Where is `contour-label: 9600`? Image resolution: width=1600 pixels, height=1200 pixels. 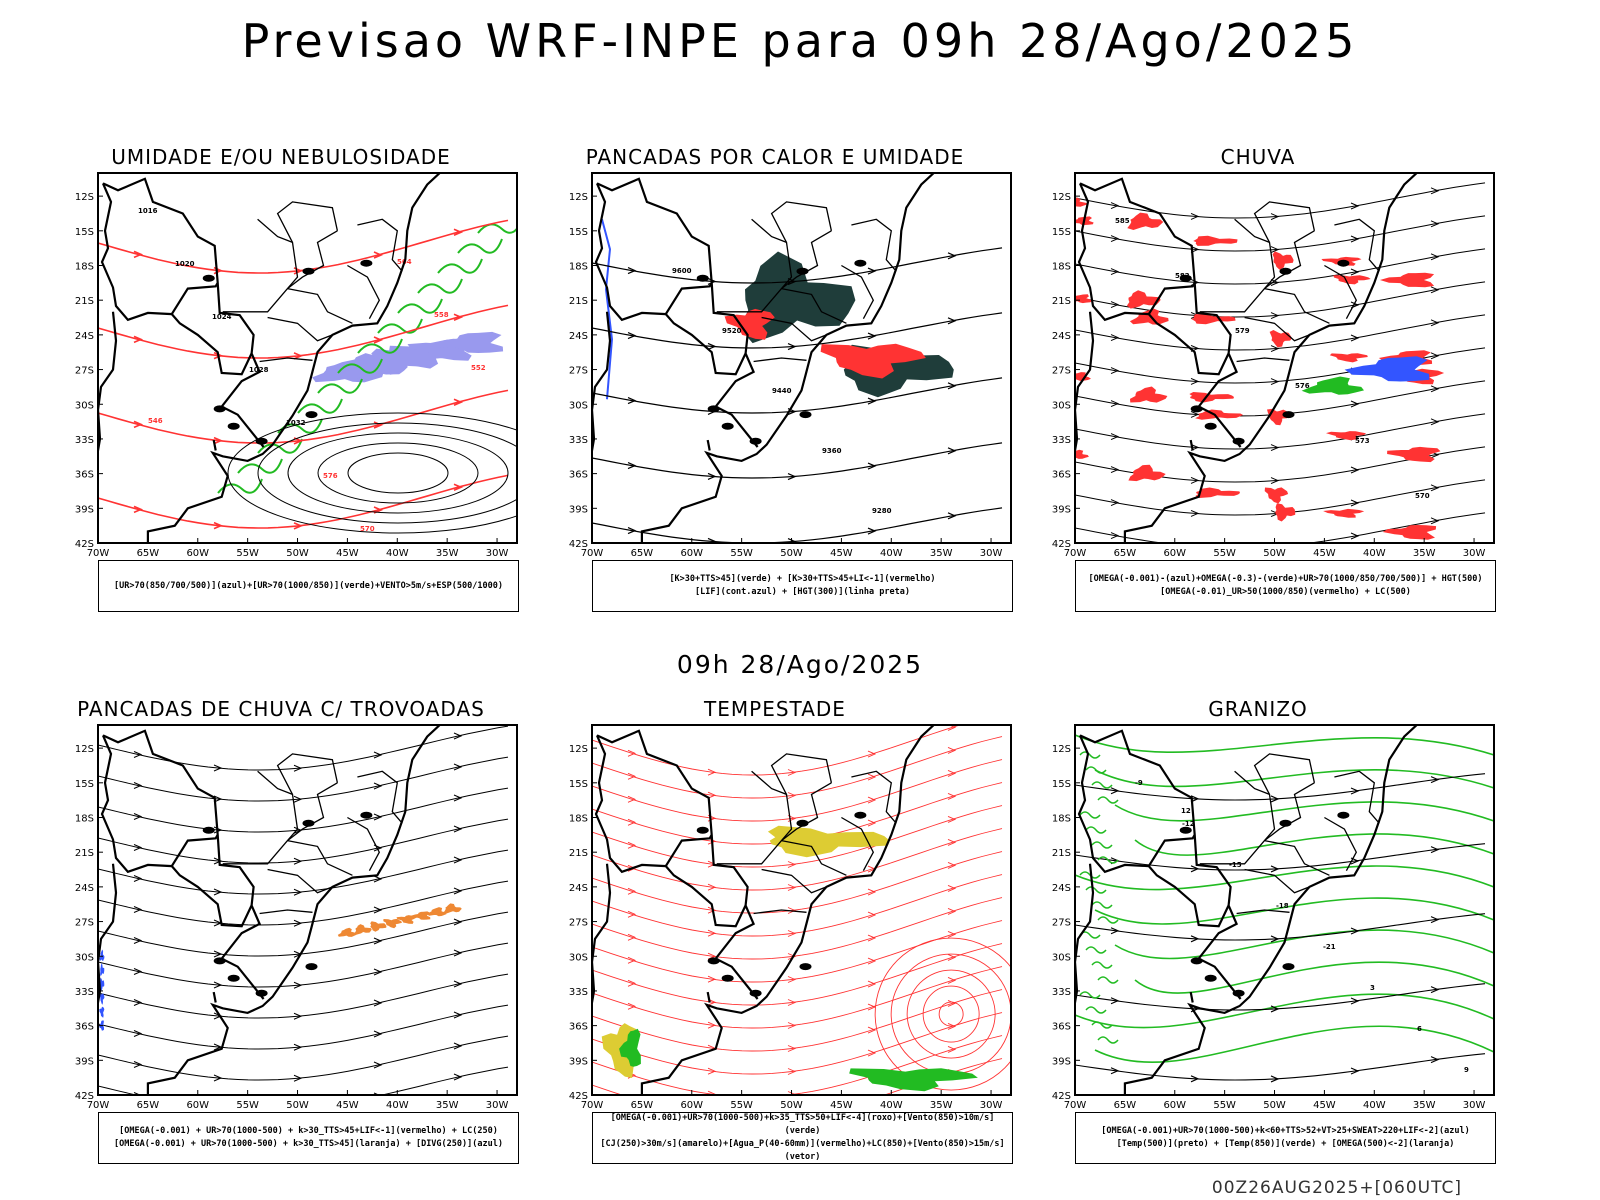 contour-label: 9600 is located at coordinates (682, 271).